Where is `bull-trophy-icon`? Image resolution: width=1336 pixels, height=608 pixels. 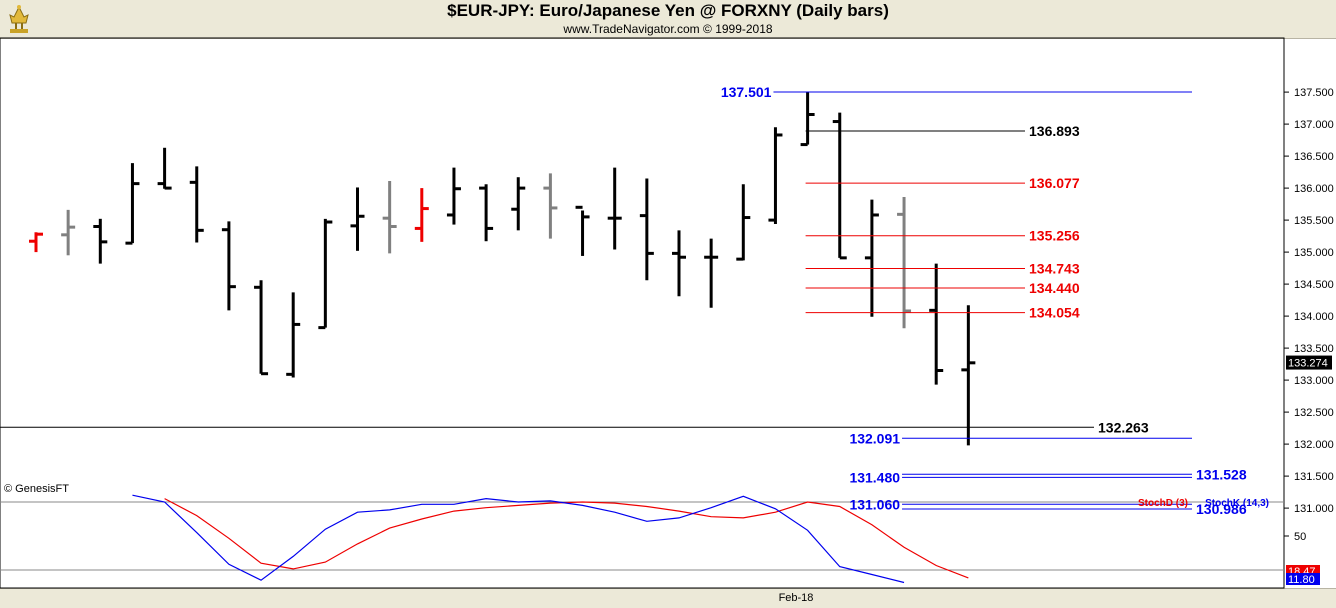
bull-trophy-icon is located at coordinates (19, 19).